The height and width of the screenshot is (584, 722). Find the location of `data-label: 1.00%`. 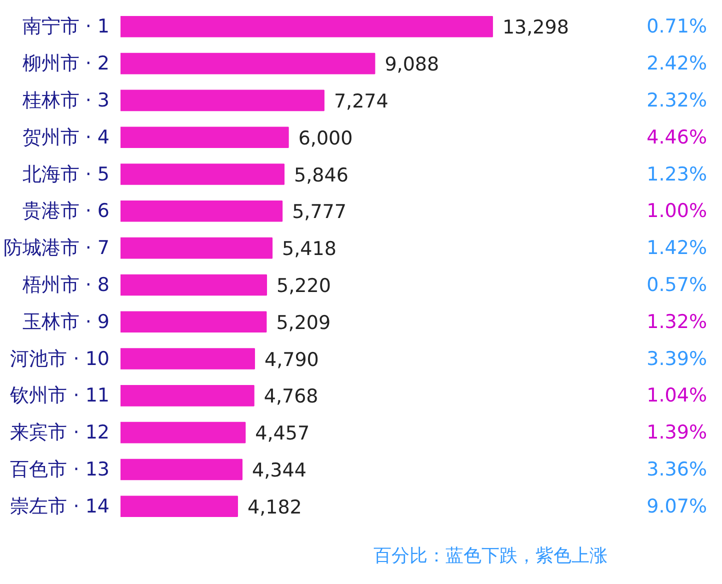

data-label: 1.00% is located at coordinates (676, 211).